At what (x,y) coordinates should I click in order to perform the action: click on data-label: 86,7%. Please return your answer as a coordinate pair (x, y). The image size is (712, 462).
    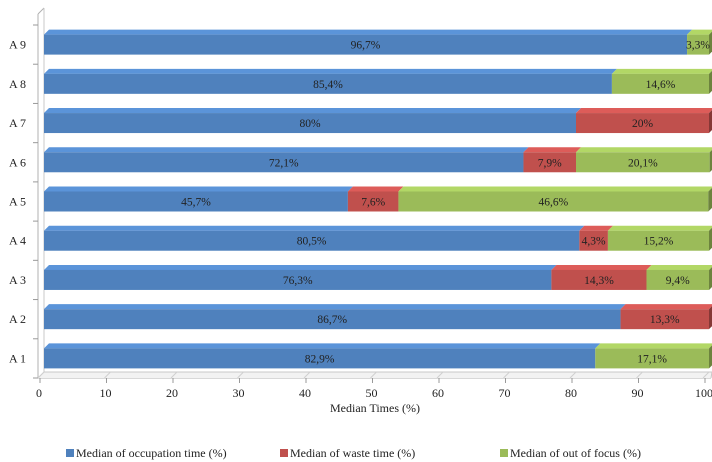
    Looking at the image, I should click on (332, 320).